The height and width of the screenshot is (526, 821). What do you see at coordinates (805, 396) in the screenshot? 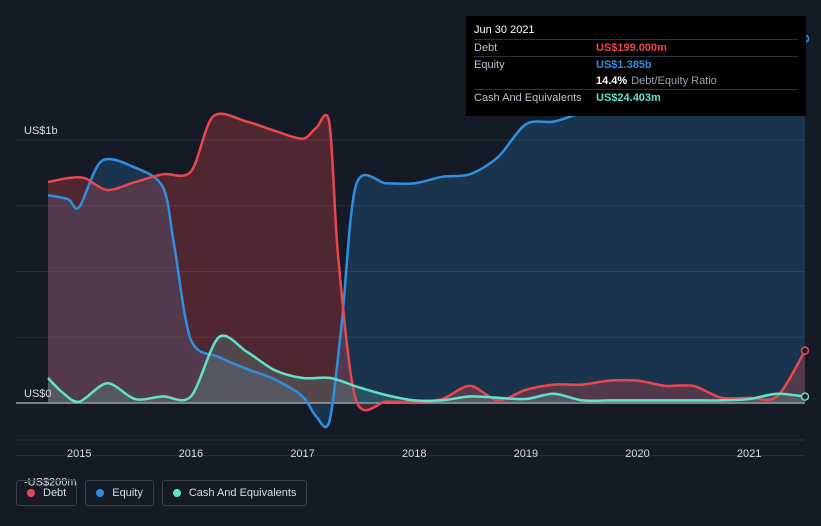
I see `end-marker-cash` at bounding box center [805, 396].